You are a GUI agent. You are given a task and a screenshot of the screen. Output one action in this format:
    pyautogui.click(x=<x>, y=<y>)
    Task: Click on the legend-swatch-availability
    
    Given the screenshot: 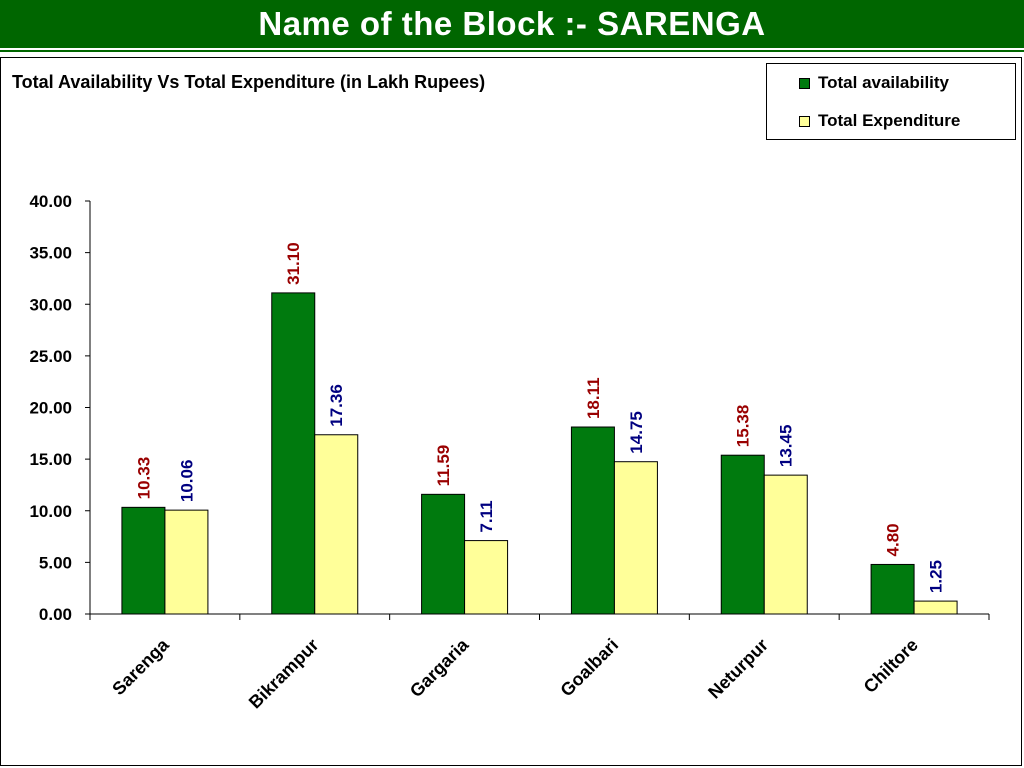 What is the action you would take?
    pyautogui.click(x=804, y=83)
    